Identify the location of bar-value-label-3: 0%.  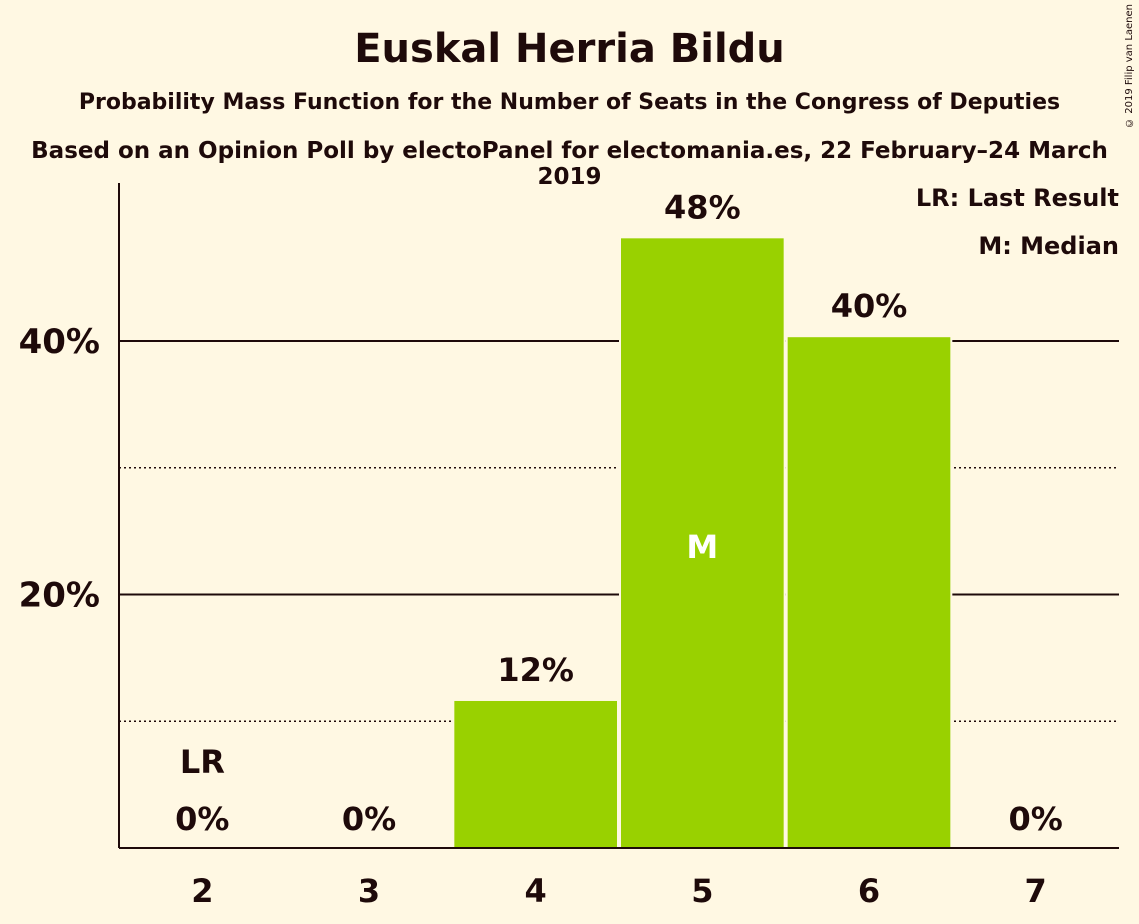
(369, 819).